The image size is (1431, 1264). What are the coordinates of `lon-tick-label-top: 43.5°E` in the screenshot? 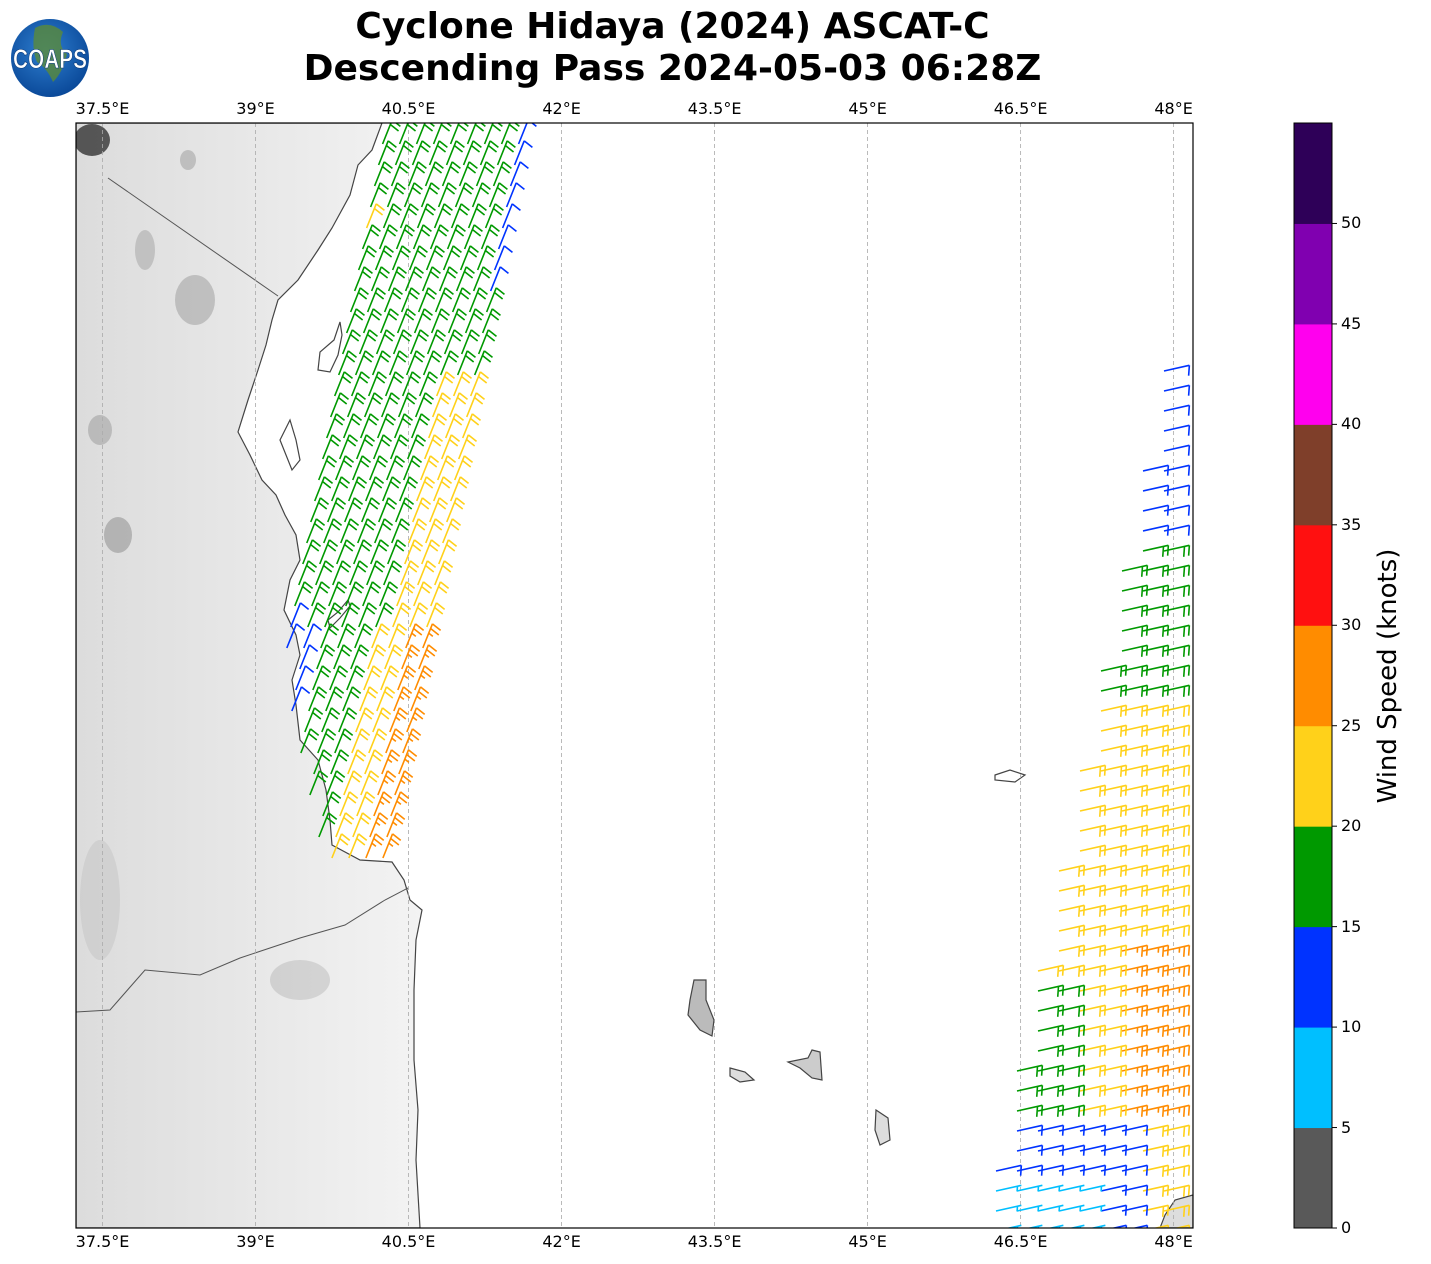 It's located at (714, 108).